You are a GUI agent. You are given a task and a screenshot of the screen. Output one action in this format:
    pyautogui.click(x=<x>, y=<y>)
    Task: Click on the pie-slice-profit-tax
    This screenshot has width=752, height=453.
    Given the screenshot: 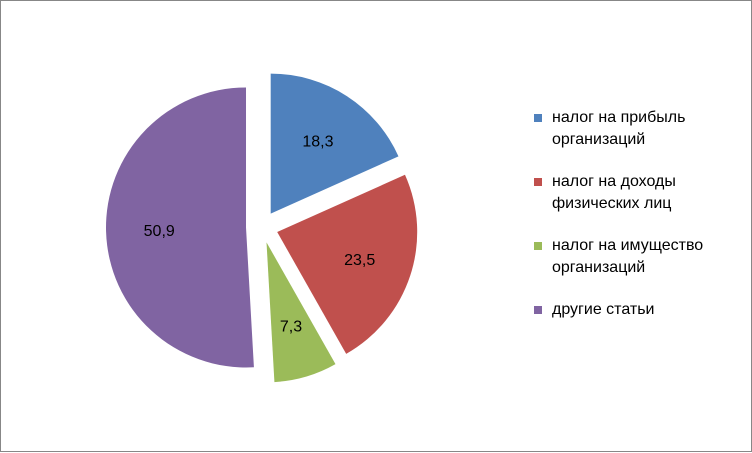 What is the action you would take?
    pyautogui.click(x=334, y=143)
    